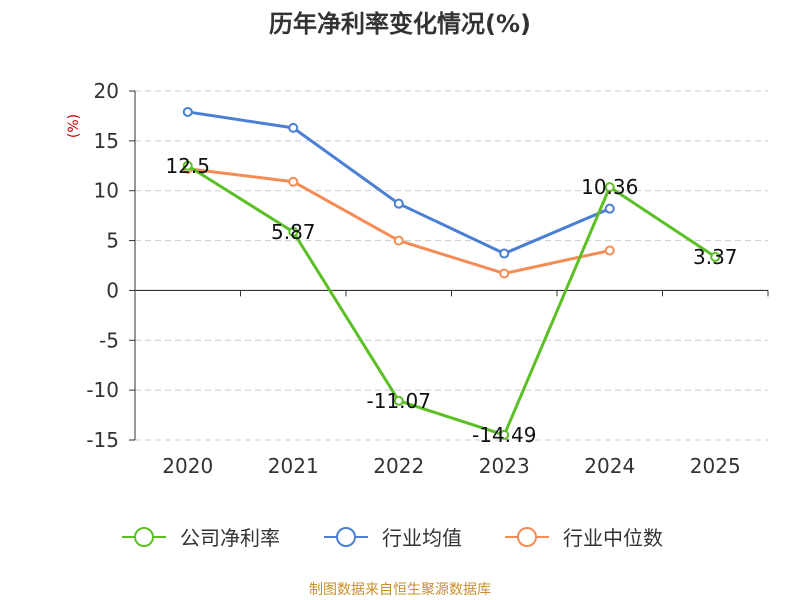 Image resolution: width=800 pixels, height=600 pixels. Describe the element at coordinates (74, 126) in the screenshot. I see `y-axis-unit: (%)` at that location.